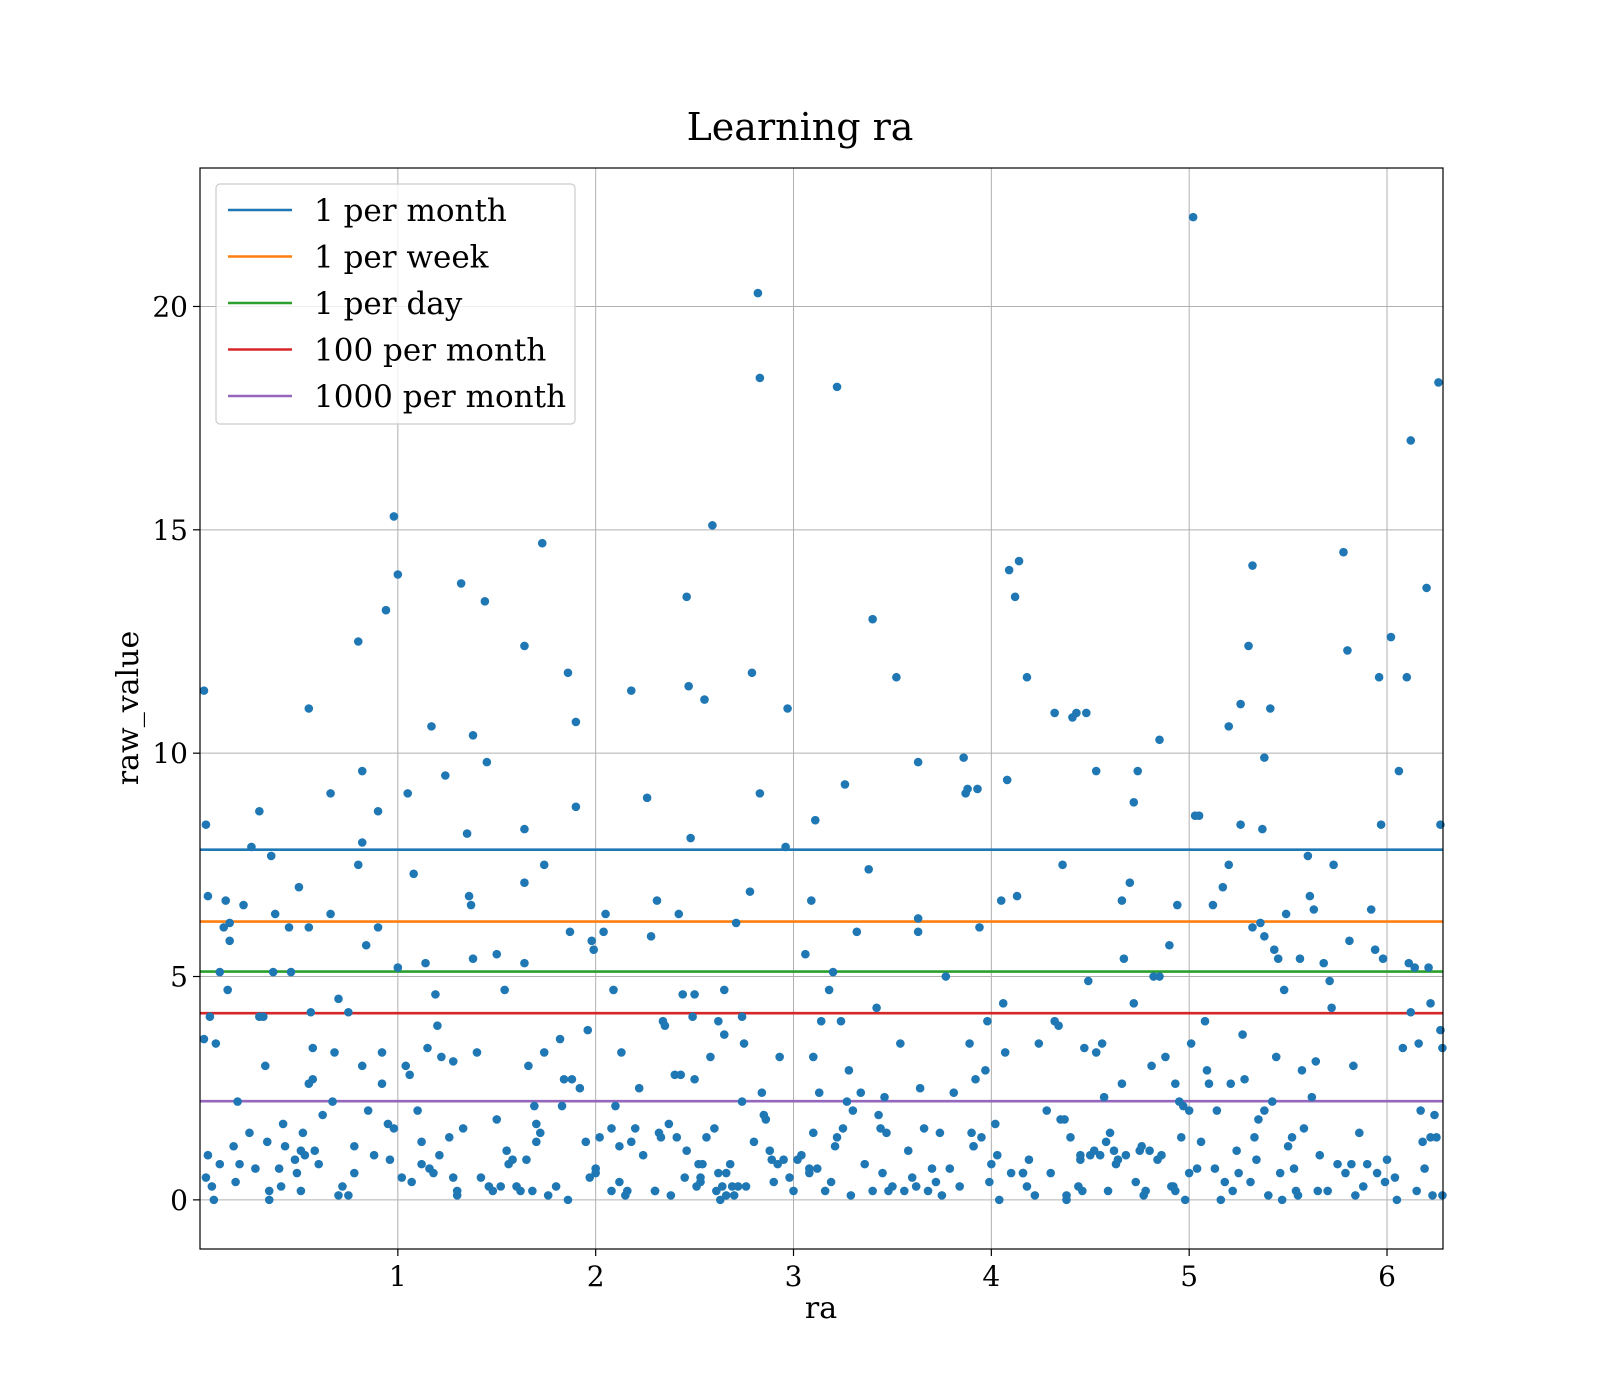 This screenshot has width=1600, height=1400. I want to click on y-tick-label: 10, so click(170, 753).